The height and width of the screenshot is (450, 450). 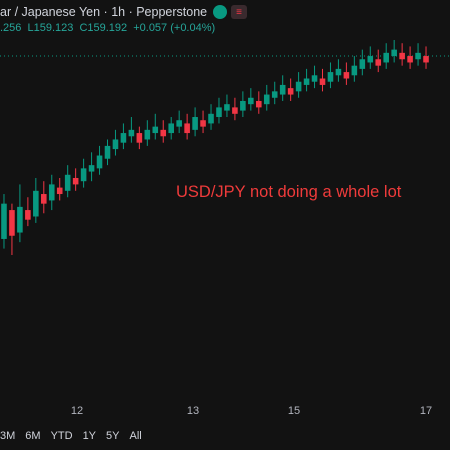 I want to click on range-all: All, so click(x=135, y=436).